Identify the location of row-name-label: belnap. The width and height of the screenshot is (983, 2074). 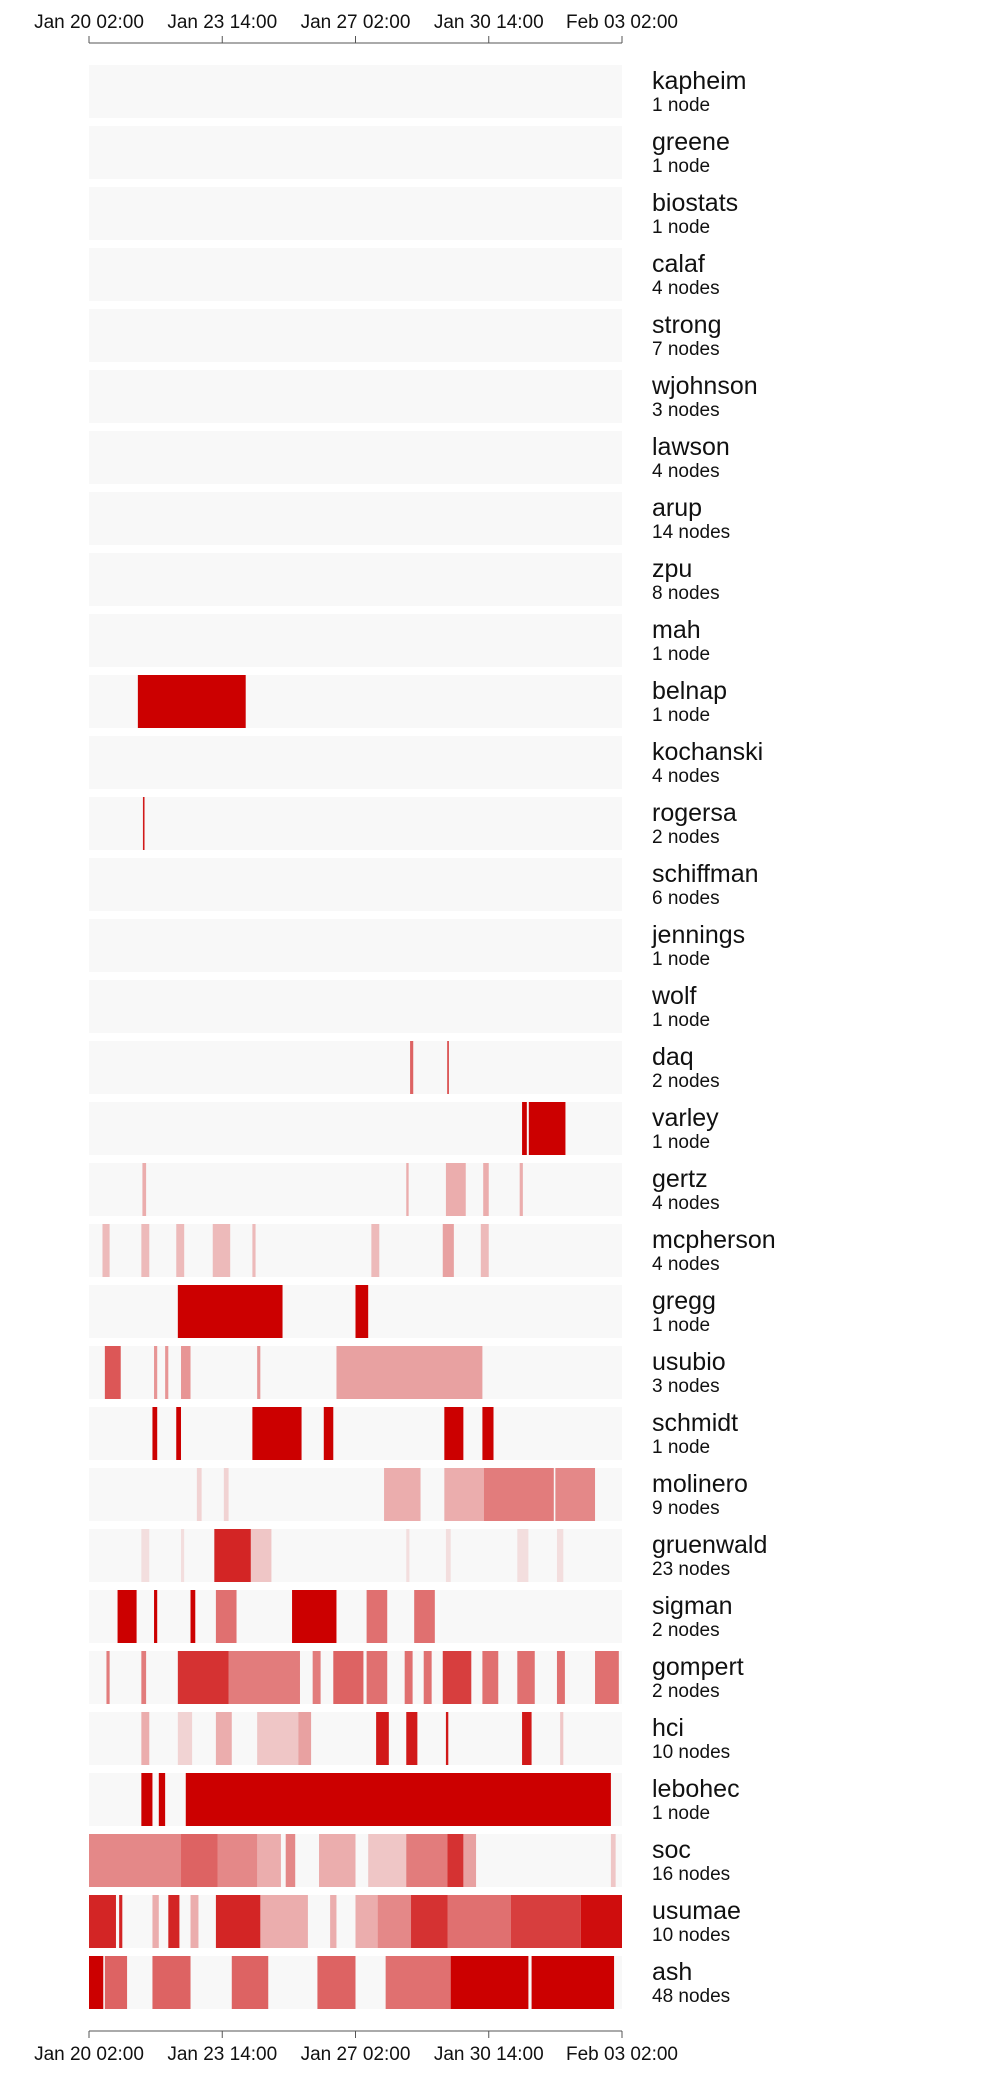
(689, 691).